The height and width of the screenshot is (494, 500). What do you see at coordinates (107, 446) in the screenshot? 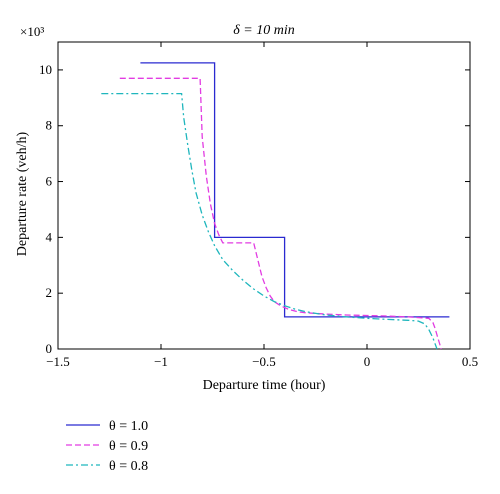
I see `legend: θ = 1.0 θ = 0.9 θ = 0.8` at bounding box center [107, 446].